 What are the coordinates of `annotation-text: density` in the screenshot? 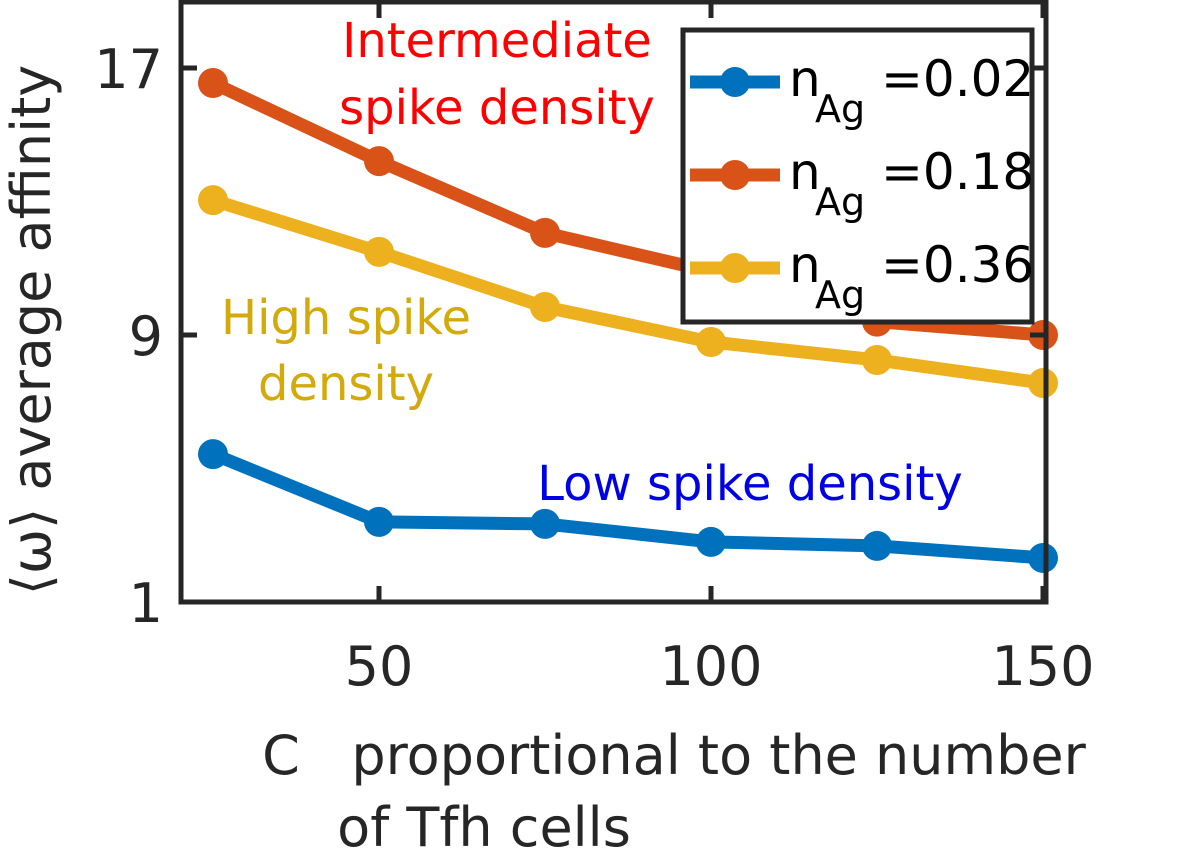 It's located at (346, 384).